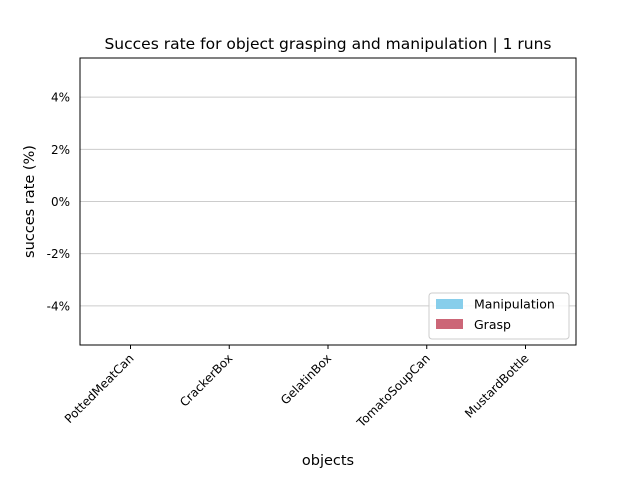 Image resolution: width=640 pixels, height=480 pixels. Describe the element at coordinates (58, 306) in the screenshot. I see `y-tick-label: -4%` at that location.